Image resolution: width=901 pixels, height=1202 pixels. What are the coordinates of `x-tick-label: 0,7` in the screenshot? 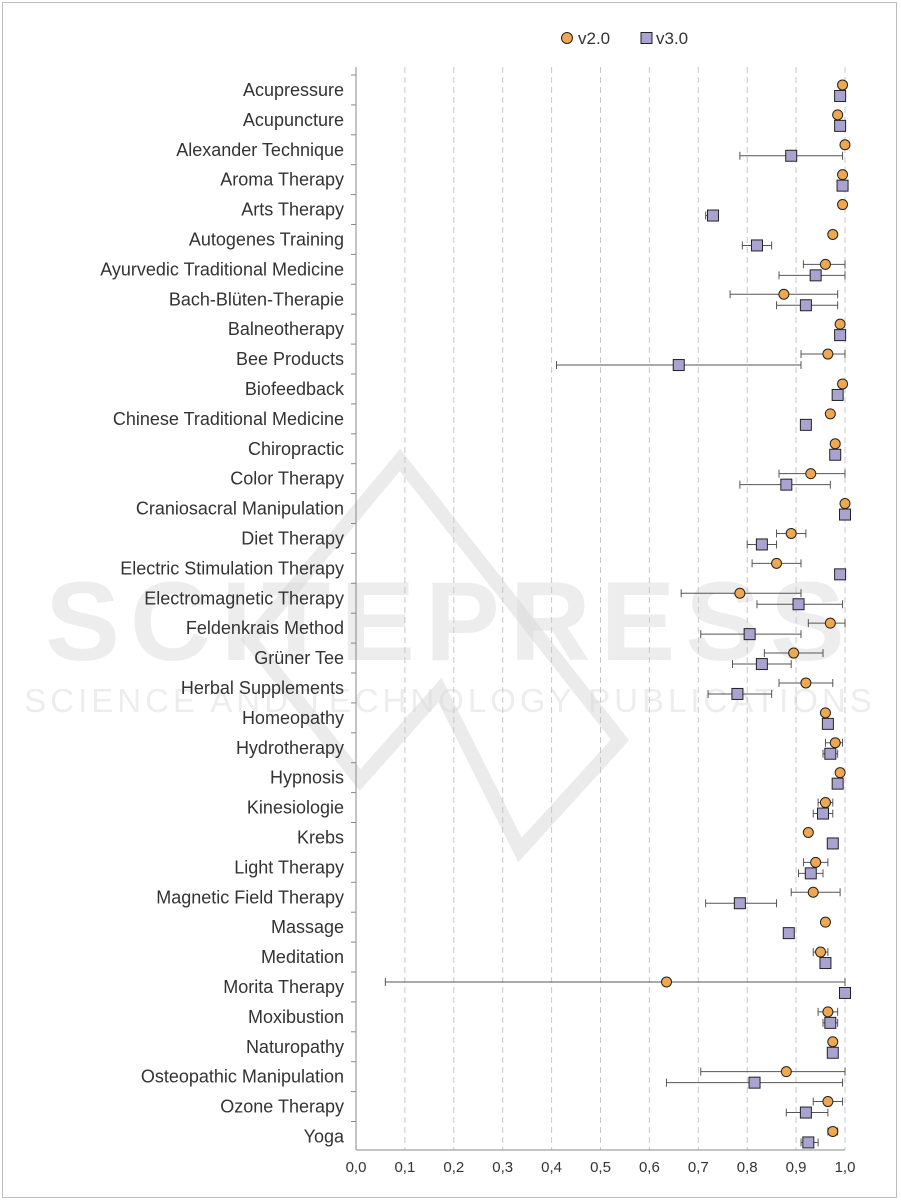 It's located at (698, 1167).